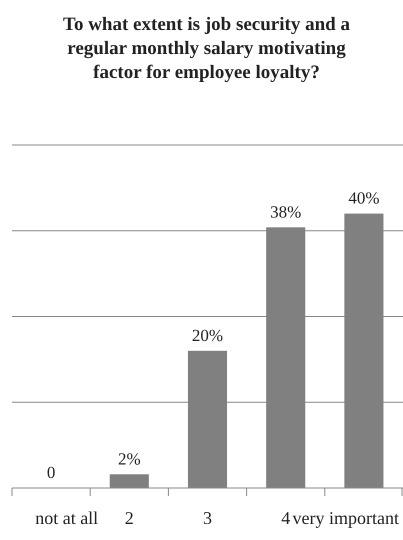 Image resolution: width=403 pixels, height=540 pixels. I want to click on x-tick-label: 3, so click(207, 518).